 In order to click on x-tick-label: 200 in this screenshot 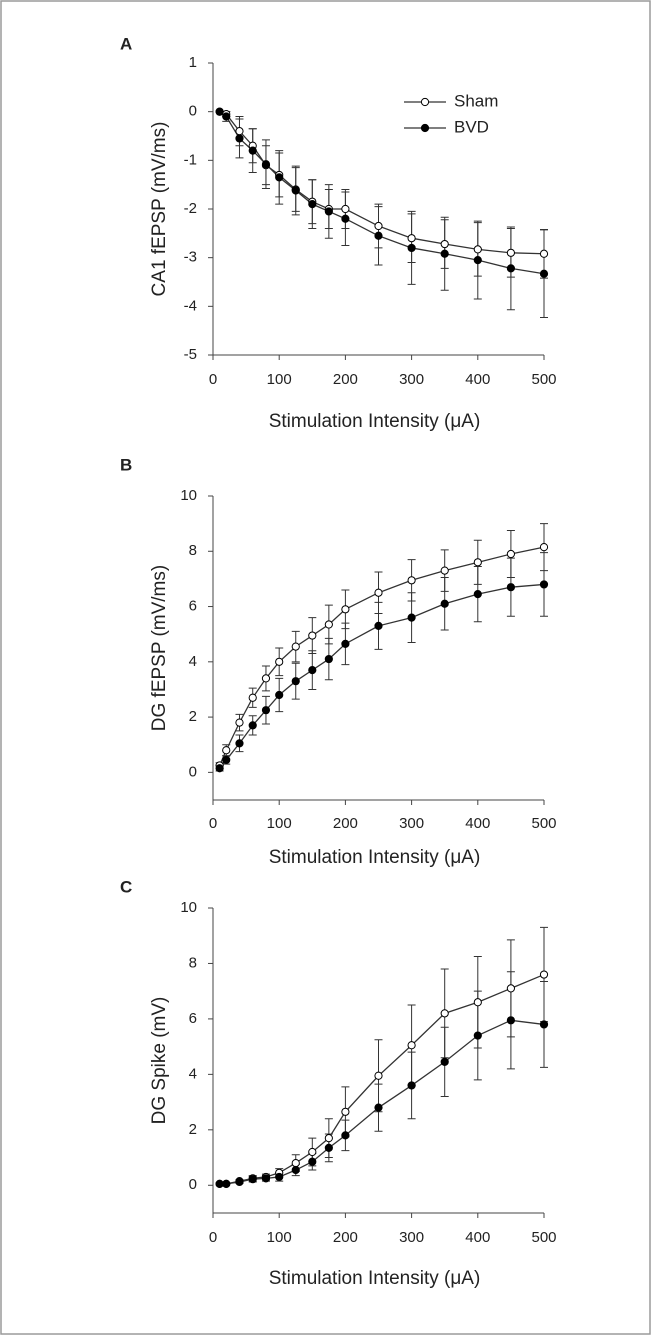, I will do `click(345, 1237)`.